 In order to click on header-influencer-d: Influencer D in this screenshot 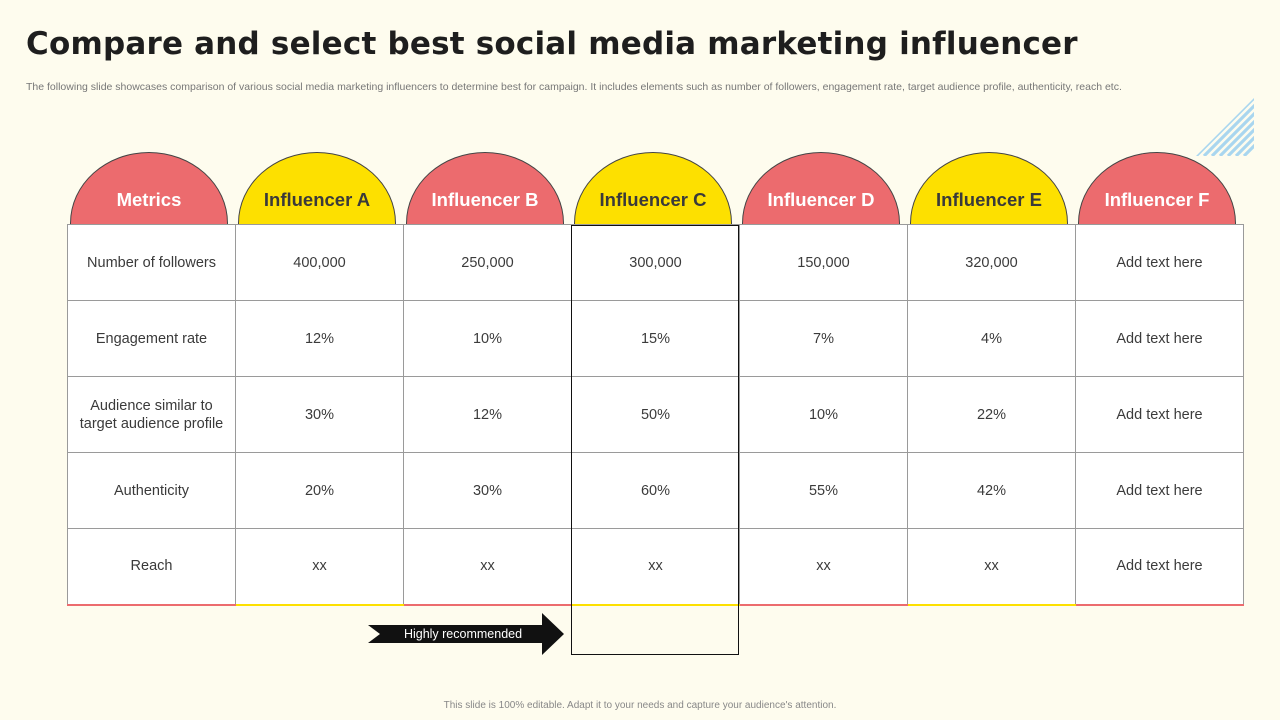, I will do `click(821, 188)`.